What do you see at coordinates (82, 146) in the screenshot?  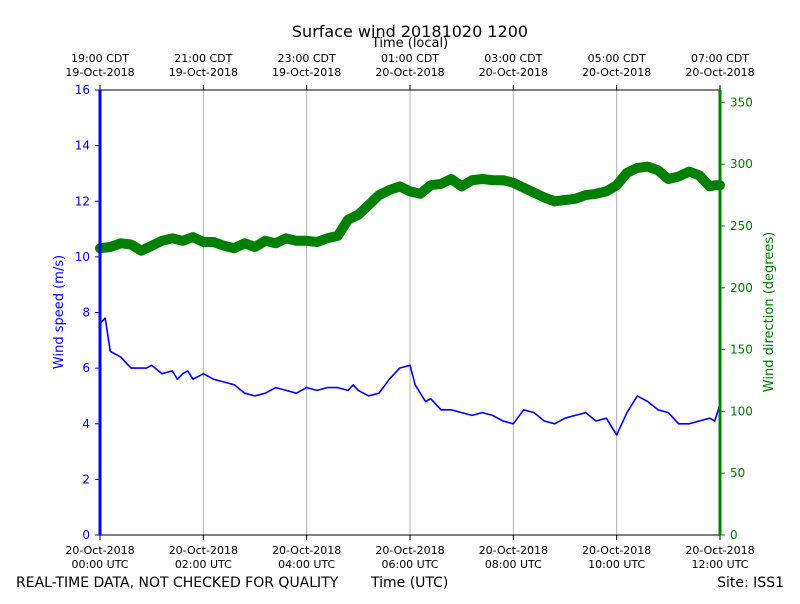 I see `left-tick-label: 14` at bounding box center [82, 146].